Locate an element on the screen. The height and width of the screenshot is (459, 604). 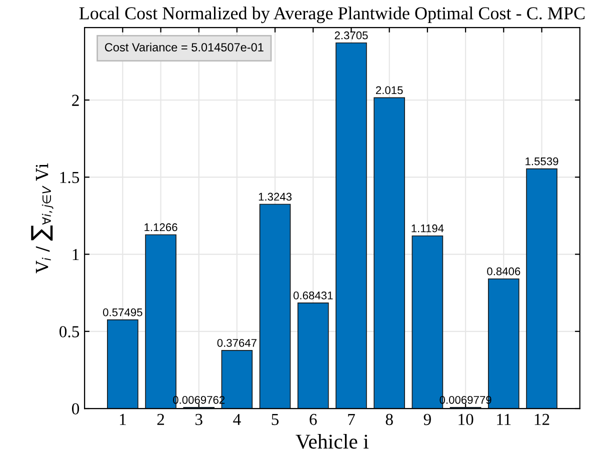
x-tick-label: 12 is located at coordinates (542, 419).